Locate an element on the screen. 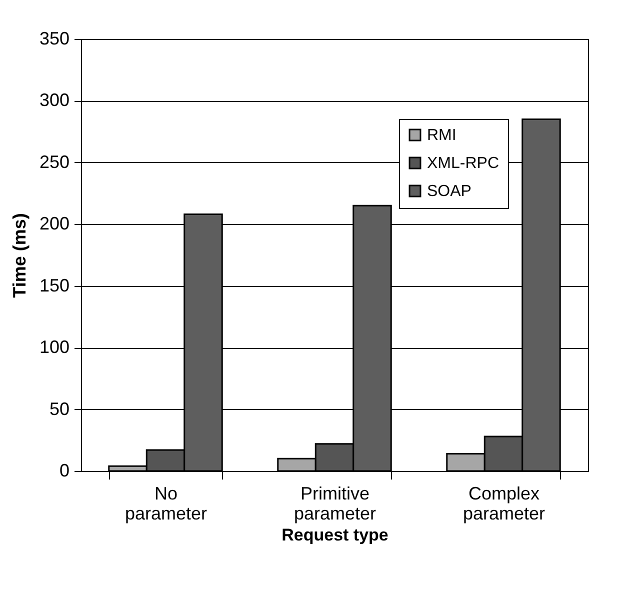  y-tick-label: 50 is located at coordinates (59, 408).